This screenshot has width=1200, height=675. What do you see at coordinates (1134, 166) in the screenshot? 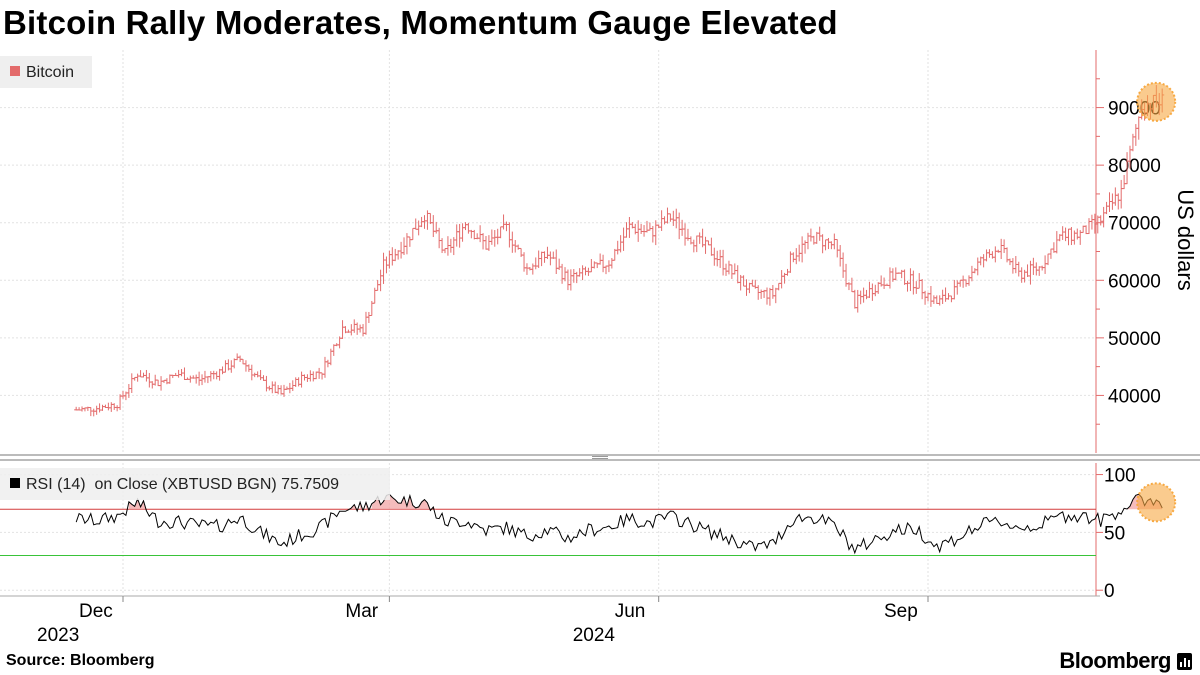
I see `price-tick-label: 80000` at bounding box center [1134, 166].